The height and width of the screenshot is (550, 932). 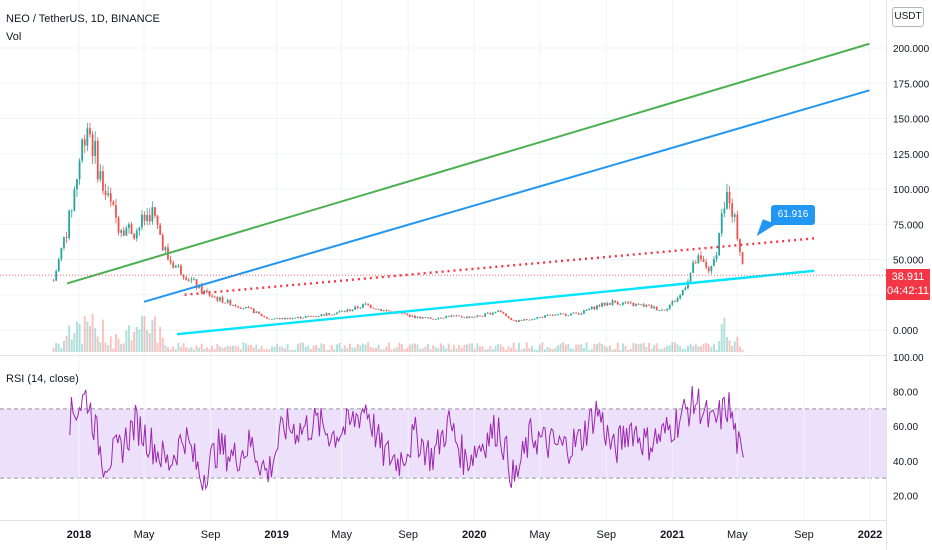 What do you see at coordinates (908, 261) in the screenshot?
I see `price-tick-label: 50.000` at bounding box center [908, 261].